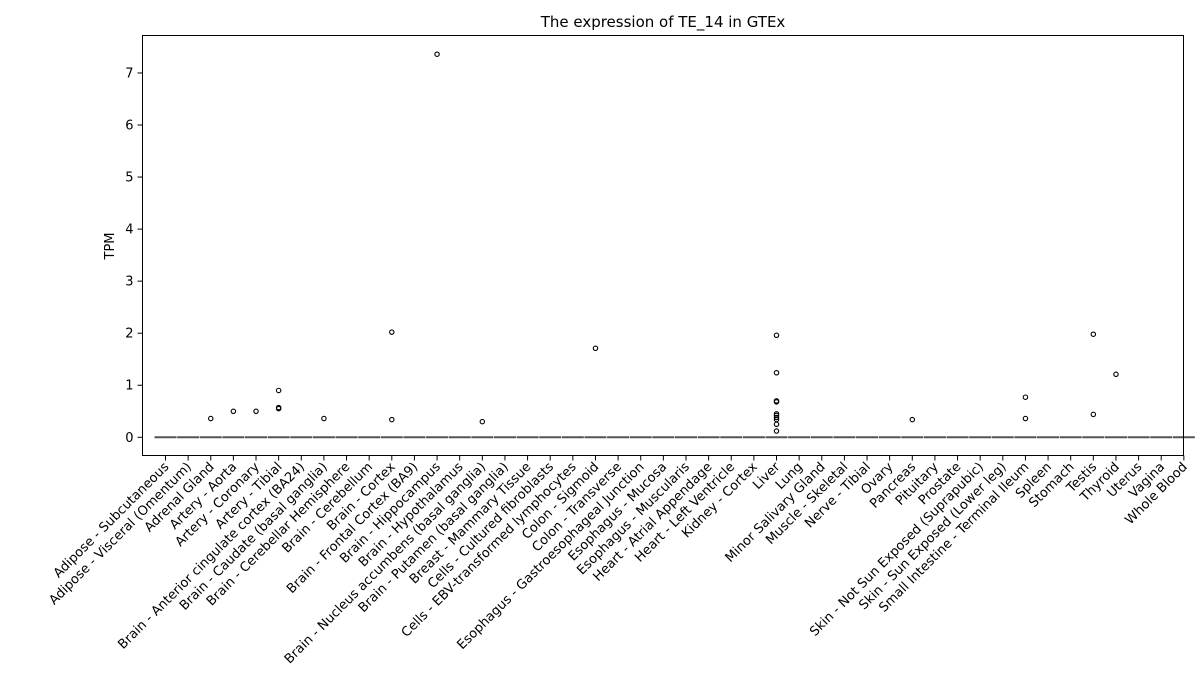 The height and width of the screenshot is (700, 1200). What do you see at coordinates (110, 247) in the screenshot?
I see `y-axis-label: TPM` at bounding box center [110, 247].